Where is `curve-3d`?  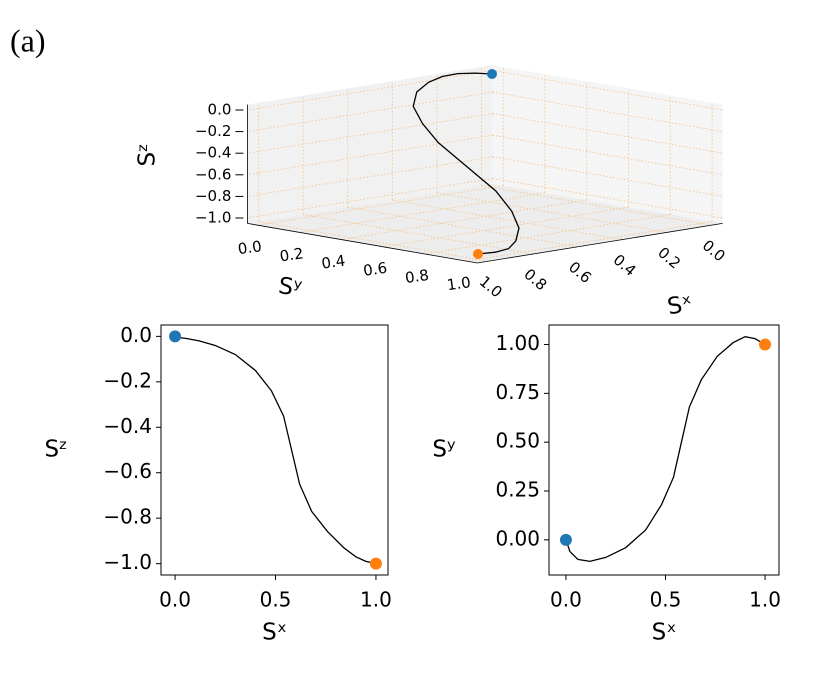 curve-3d is located at coordinates (466, 163).